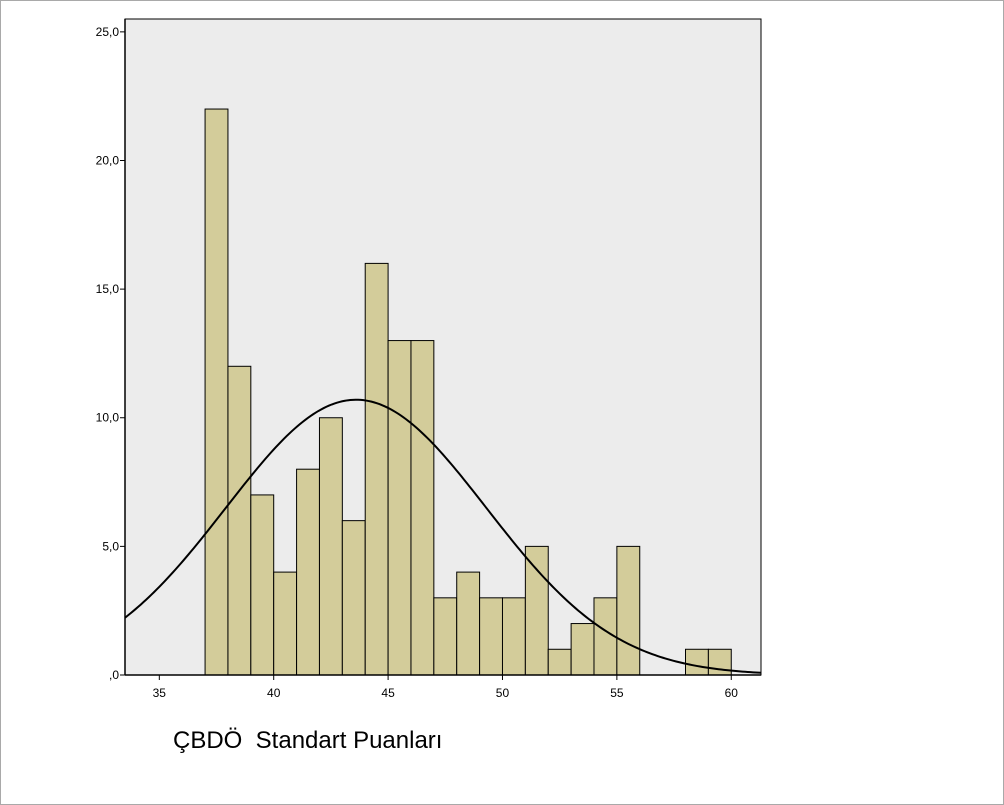  What do you see at coordinates (110, 546) in the screenshot?
I see `y-tick-label: 5,0` at bounding box center [110, 546].